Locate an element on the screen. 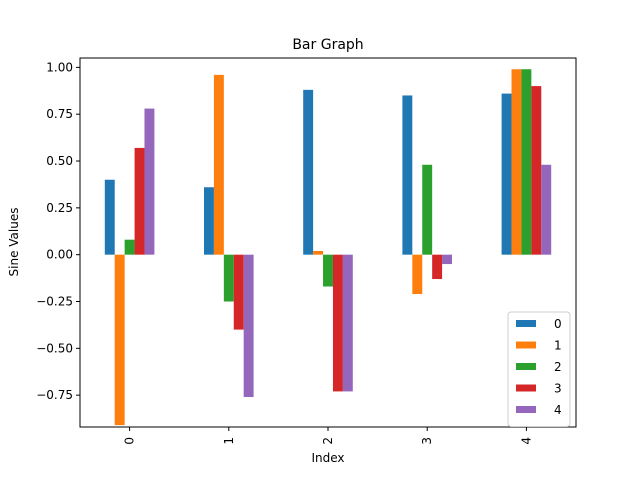 This screenshot has width=640, height=480. x-axis-ticks: 0 1 2 3 4 is located at coordinates (328, 436).